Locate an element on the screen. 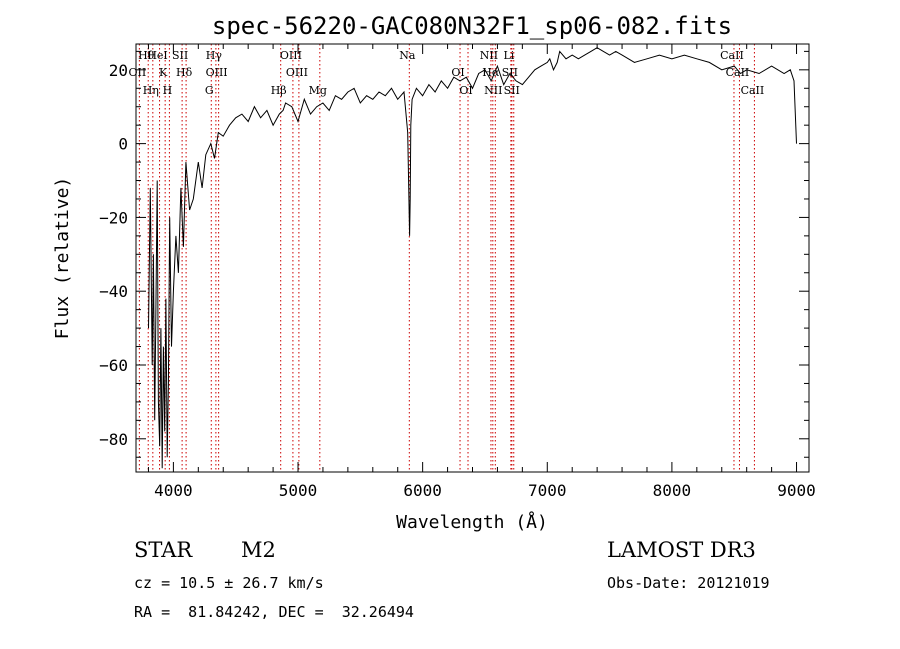 The image size is (900, 649). marker-label-17: OI is located at coordinates (465, 90).